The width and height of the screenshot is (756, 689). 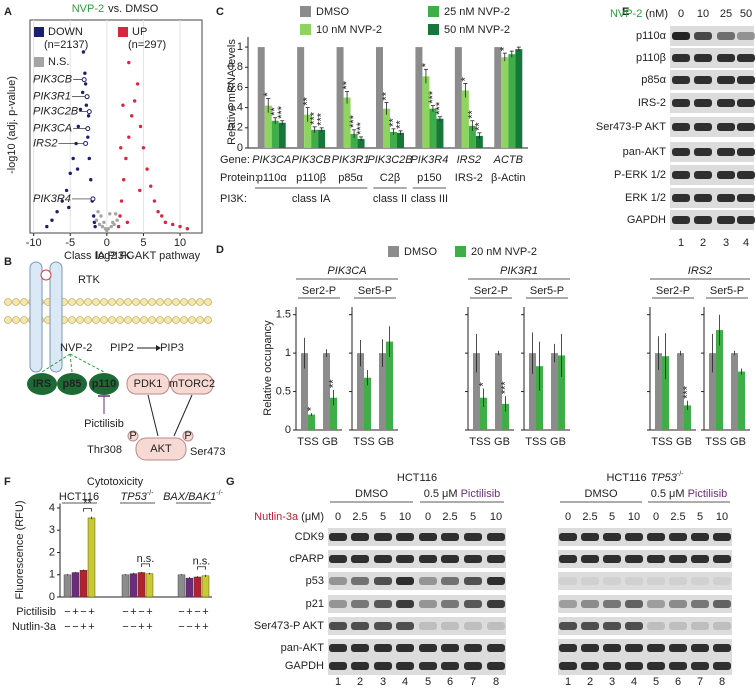 I want to click on blot-strip, so click(x=417, y=581).